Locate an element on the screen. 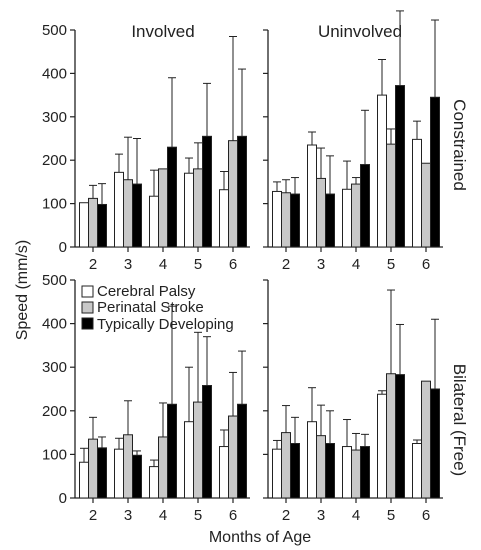 Image resolution: width=481 pixels, height=550 pixels. legend-swatch-cerebral-palsy is located at coordinates (87, 291).